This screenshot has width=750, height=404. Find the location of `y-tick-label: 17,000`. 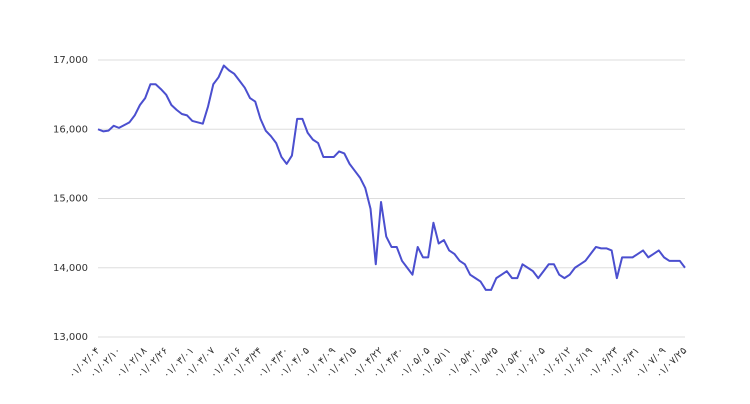

y-tick-label: 17,000 is located at coordinates (70, 60).